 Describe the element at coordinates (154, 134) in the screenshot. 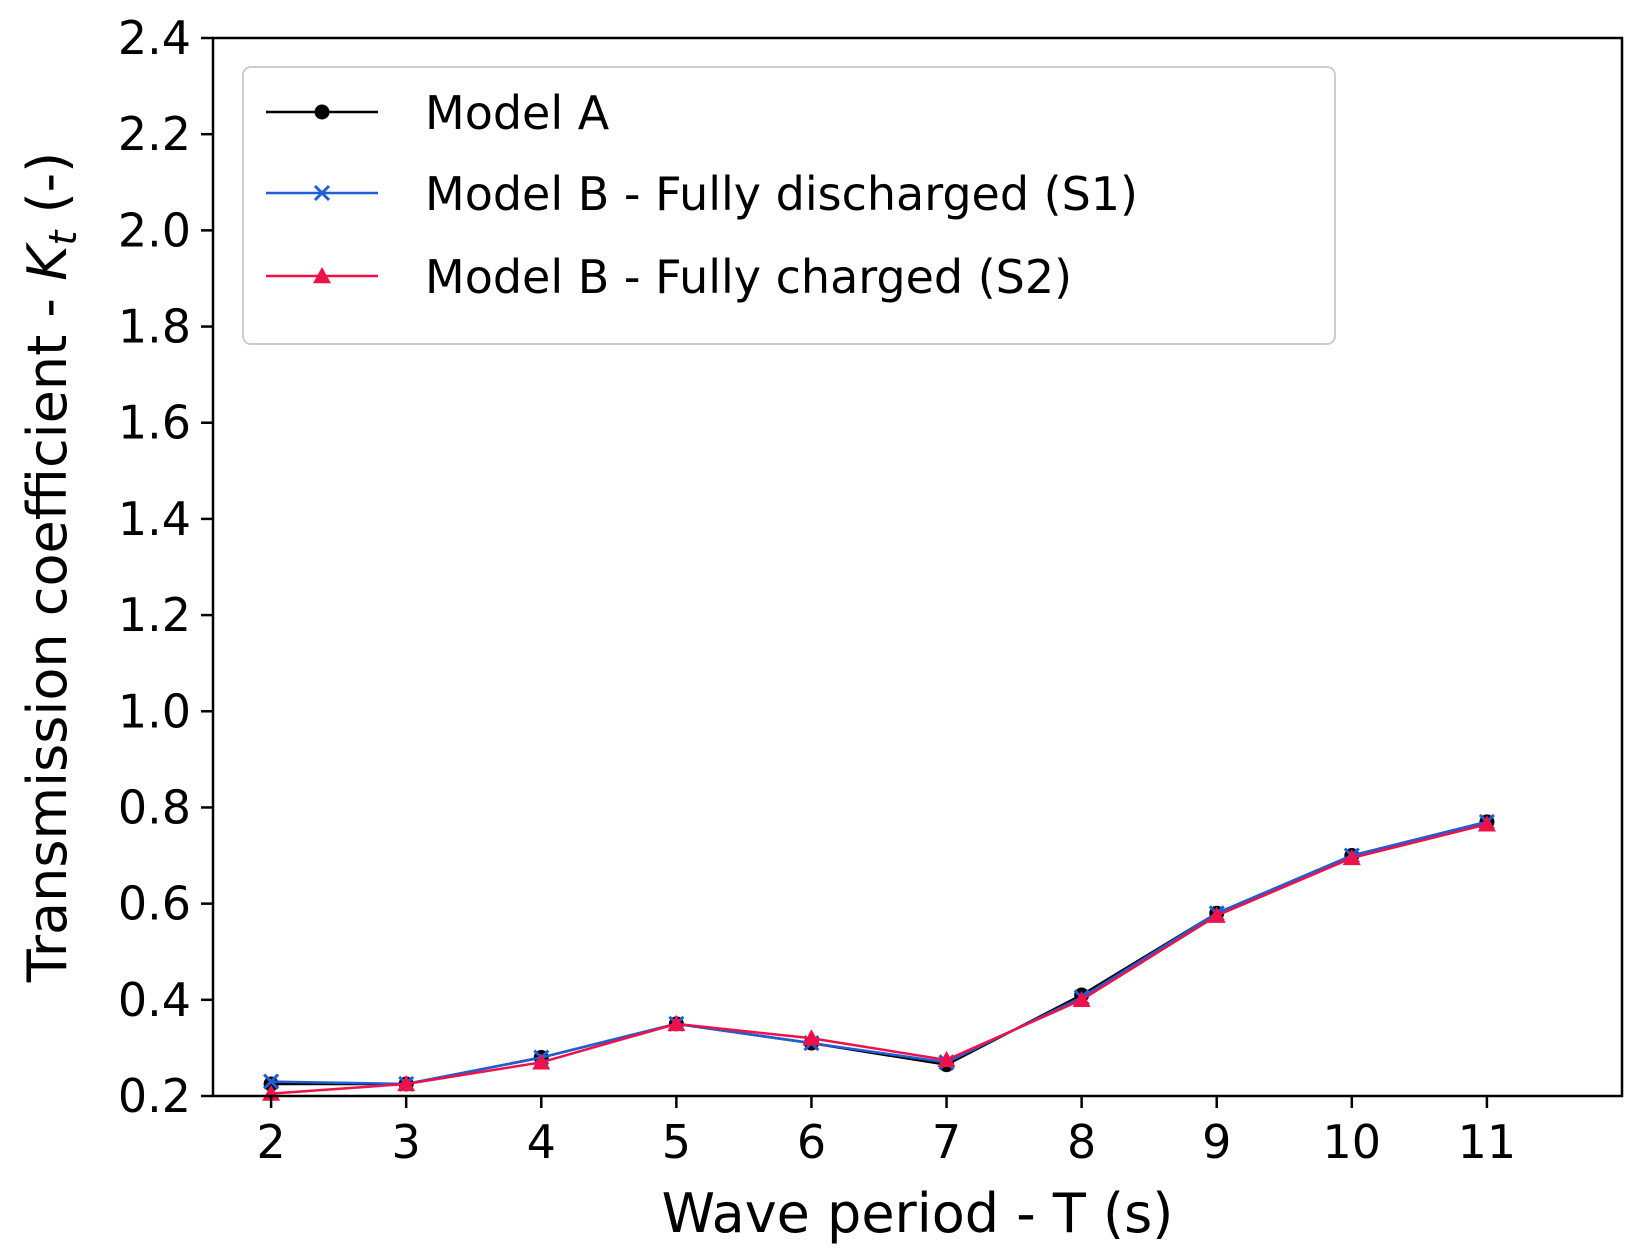

I see `y-tick-label: 2.2` at that location.